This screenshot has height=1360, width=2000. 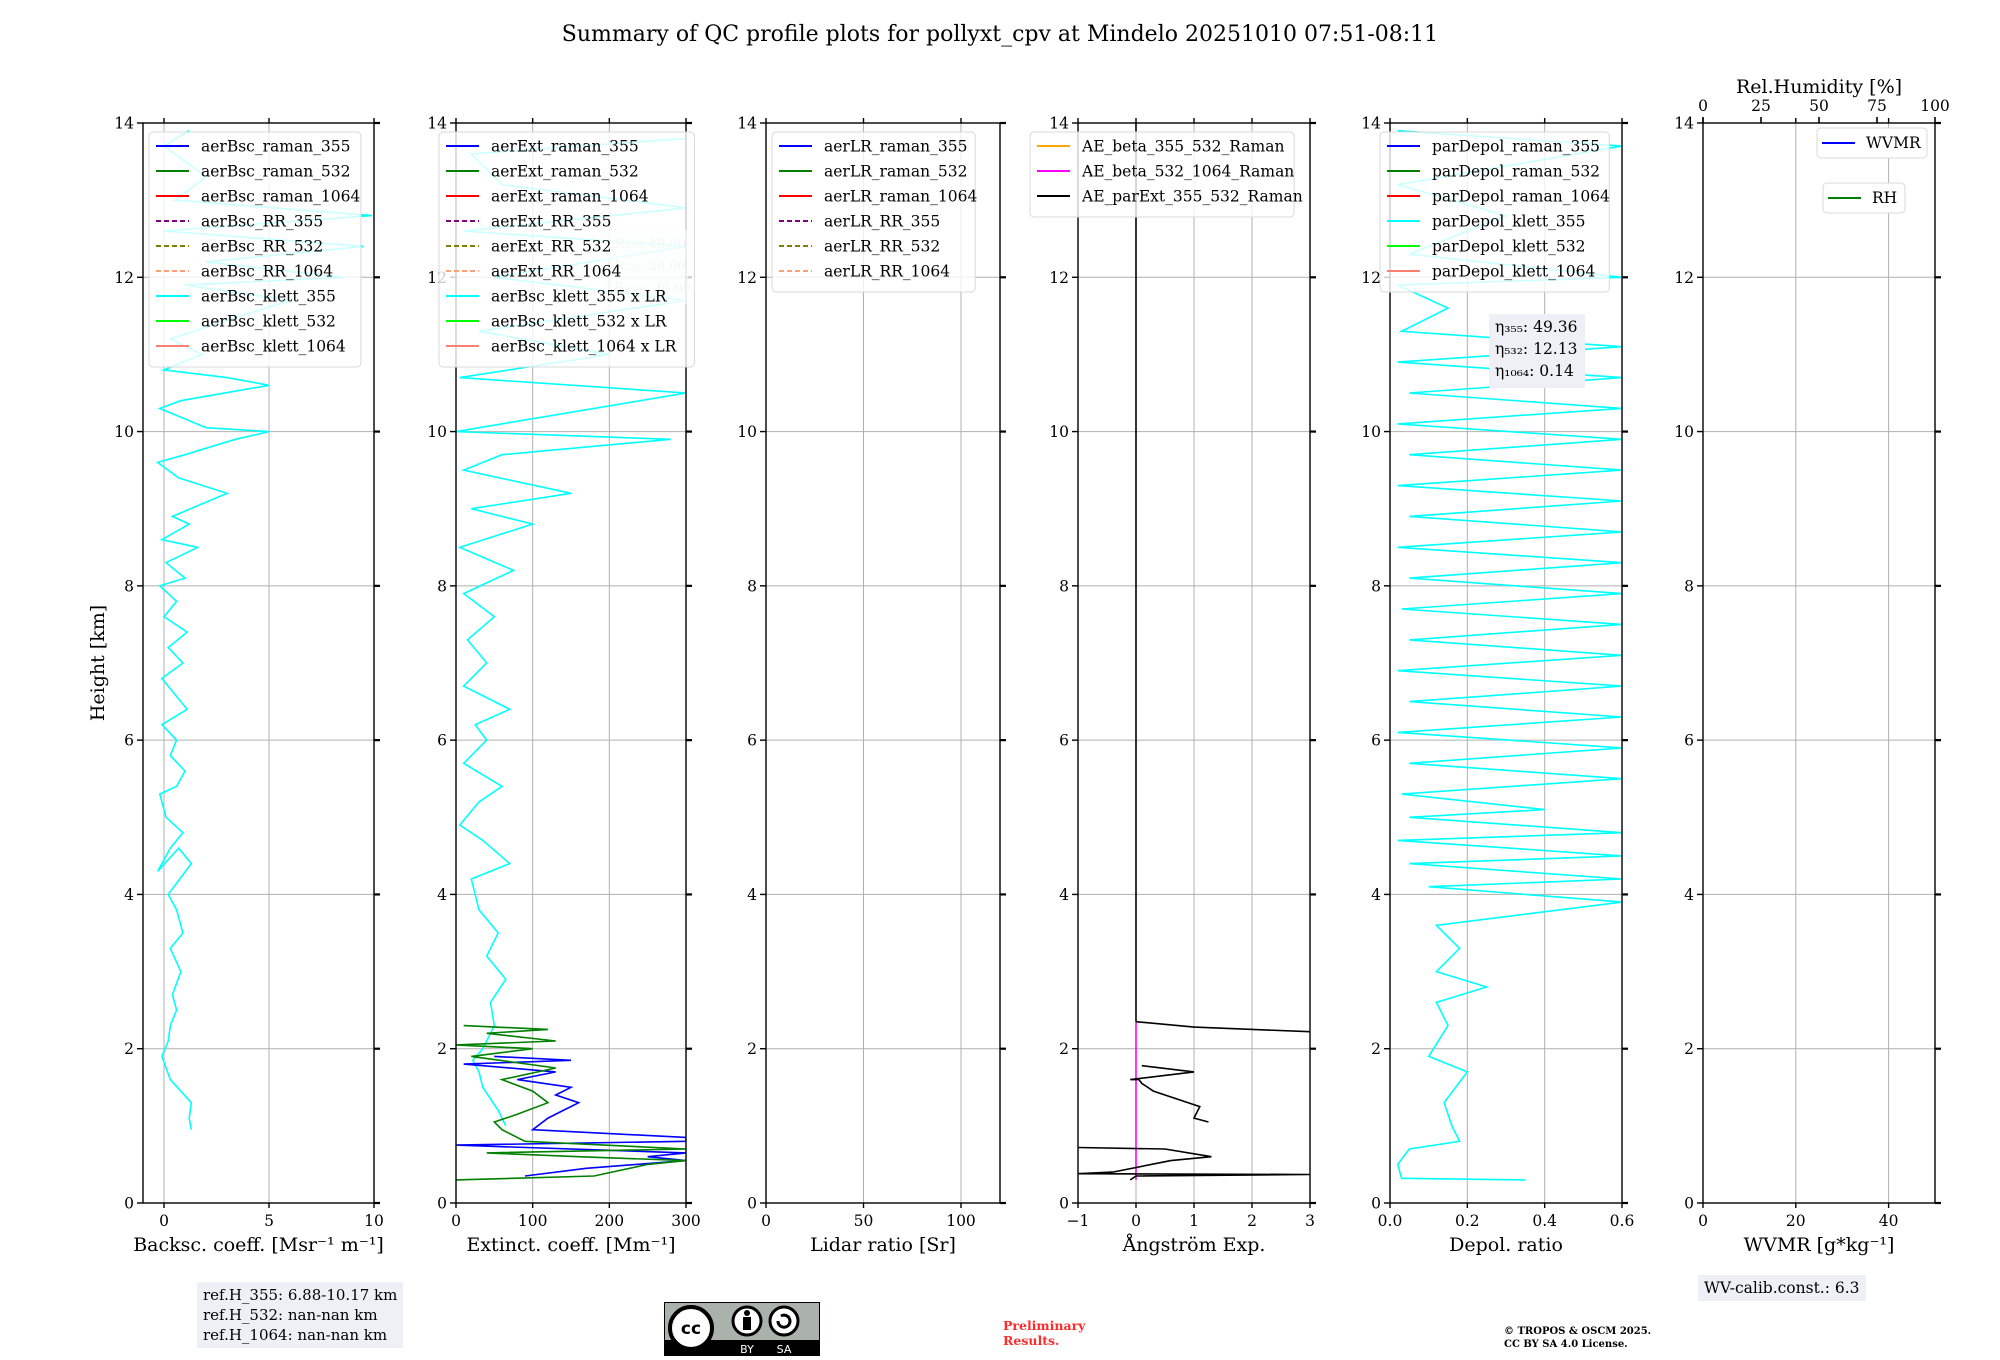 I want to click on top-x-tick-label: 75, so click(x=1877, y=106).